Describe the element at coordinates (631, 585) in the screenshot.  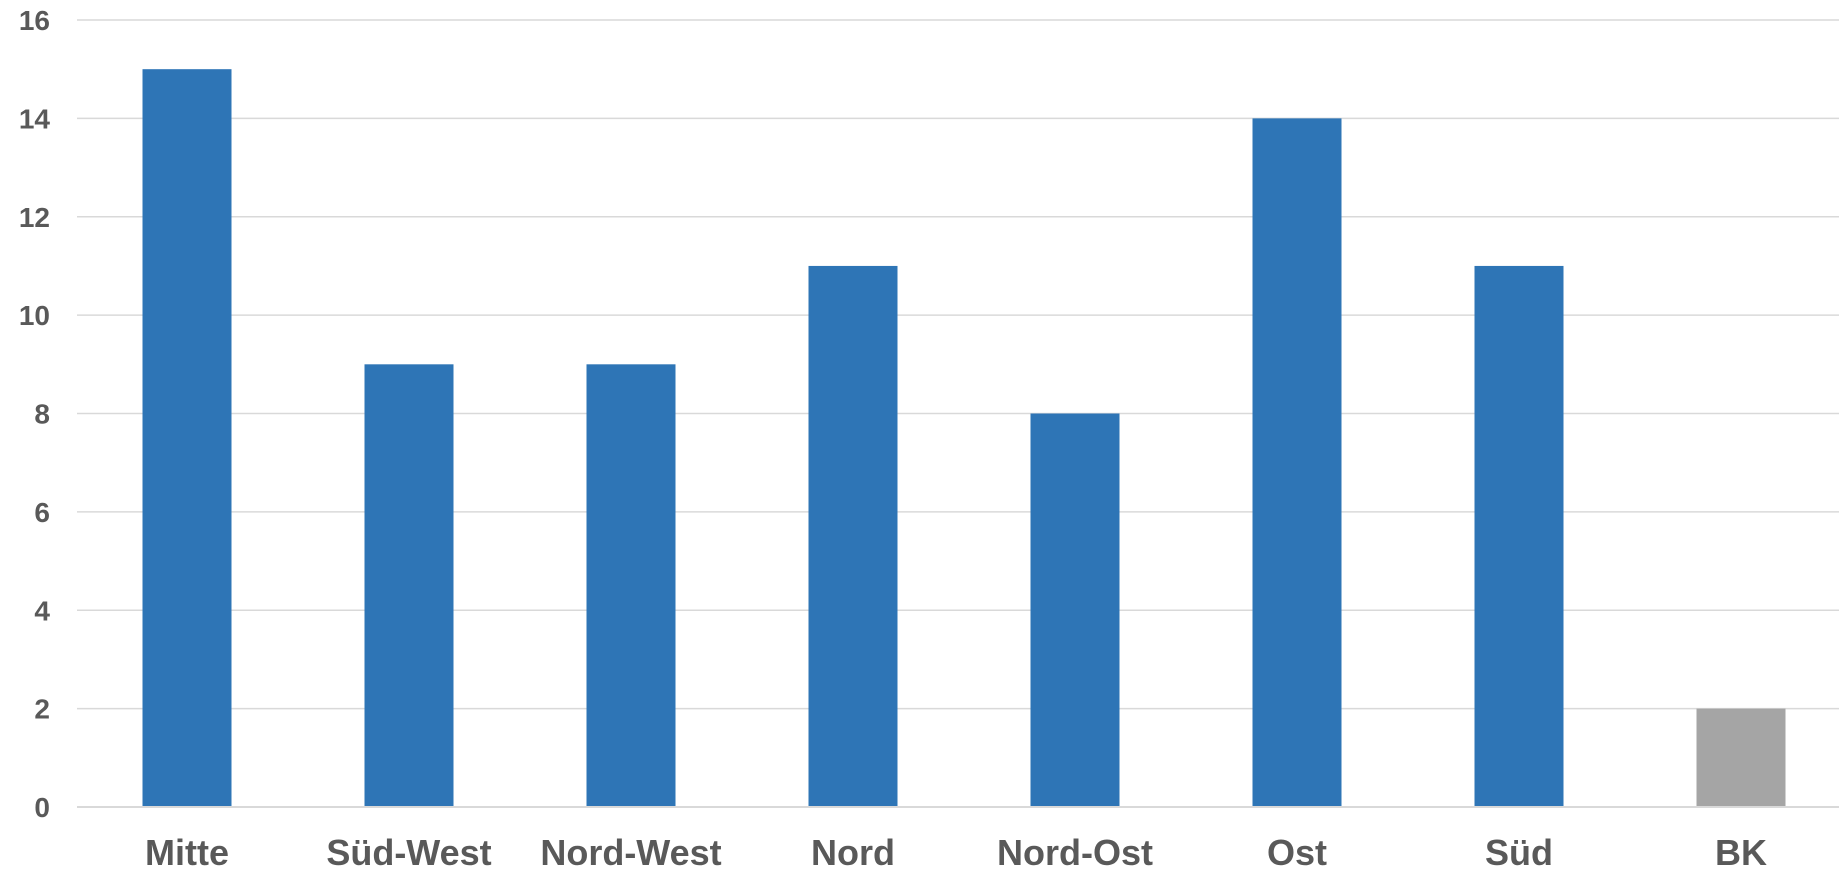
I see `bar-nord-west` at that location.